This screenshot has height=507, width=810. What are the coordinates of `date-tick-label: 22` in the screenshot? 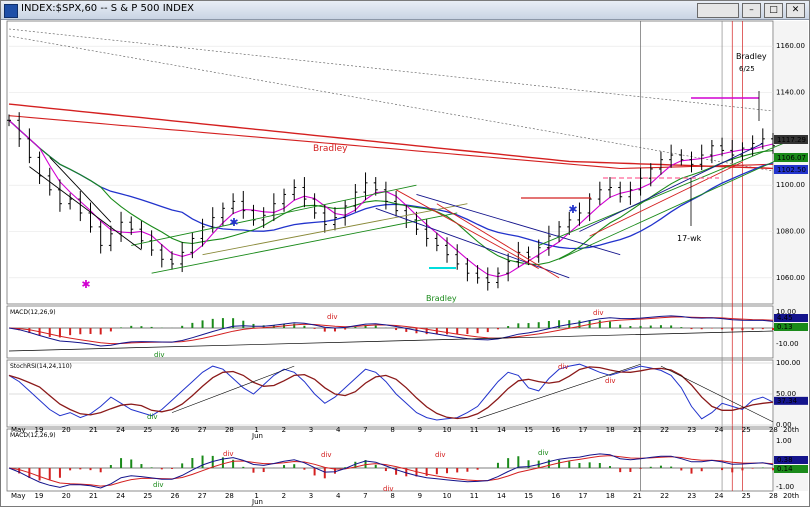 It's located at (664, 430).